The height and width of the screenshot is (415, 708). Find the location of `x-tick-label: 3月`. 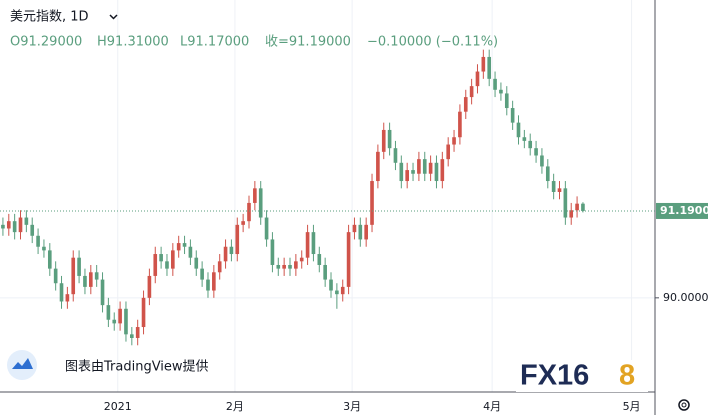

x-tick-label: 3月 is located at coordinates (352, 406).